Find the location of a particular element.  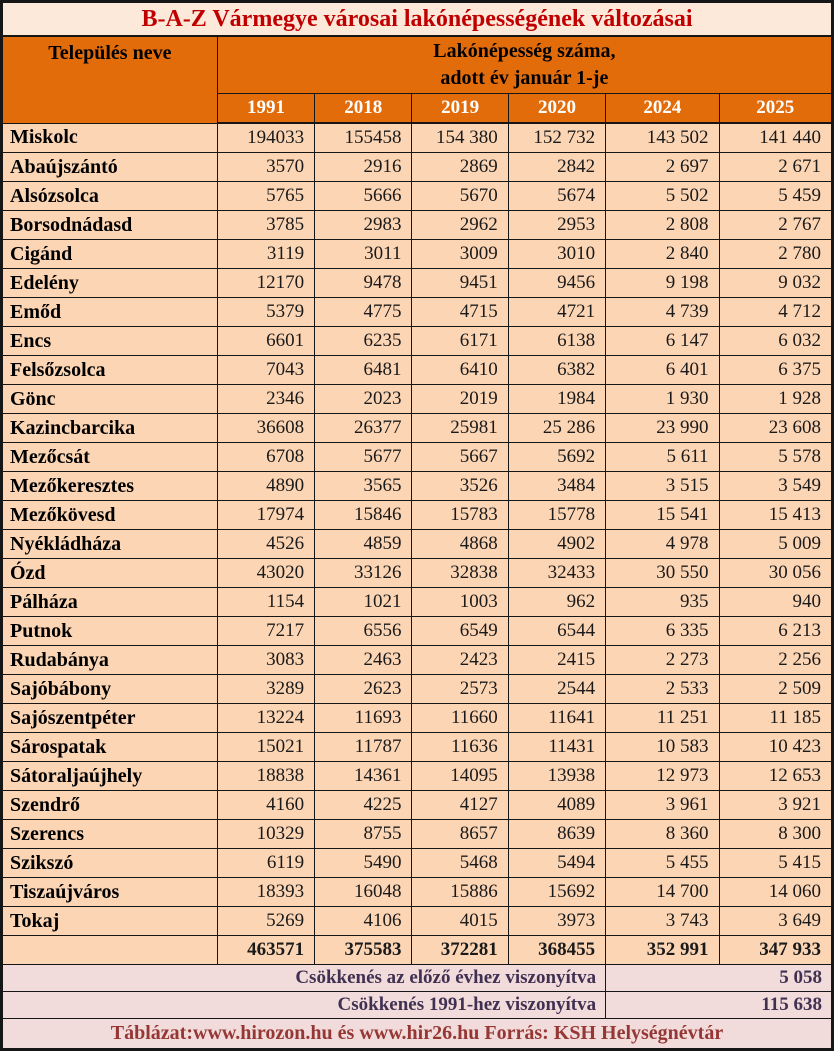

table-row: Szikszó 6119 5490 5468 5494 5 455 5 415 is located at coordinates (417, 863).